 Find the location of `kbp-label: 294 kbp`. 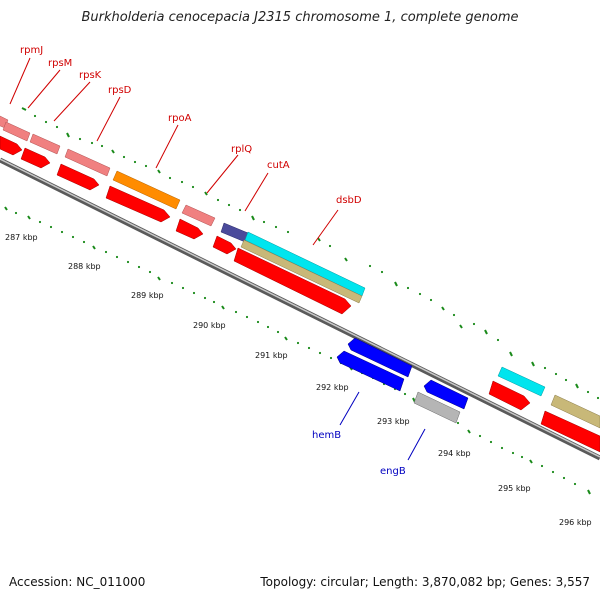

kbp-label: 294 kbp is located at coordinates (454, 453).